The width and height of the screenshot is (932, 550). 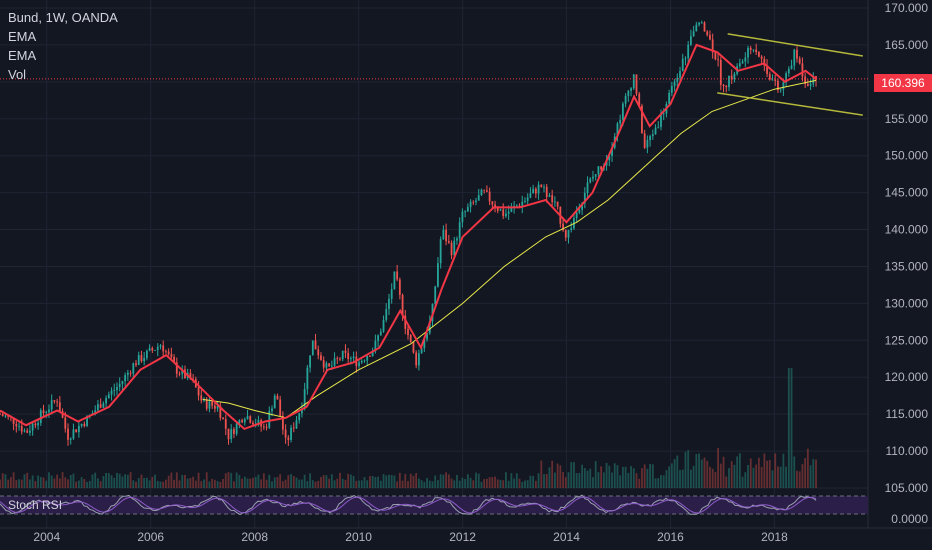 What do you see at coordinates (22, 36) in the screenshot?
I see `indicator-ema-1: EMA` at bounding box center [22, 36].